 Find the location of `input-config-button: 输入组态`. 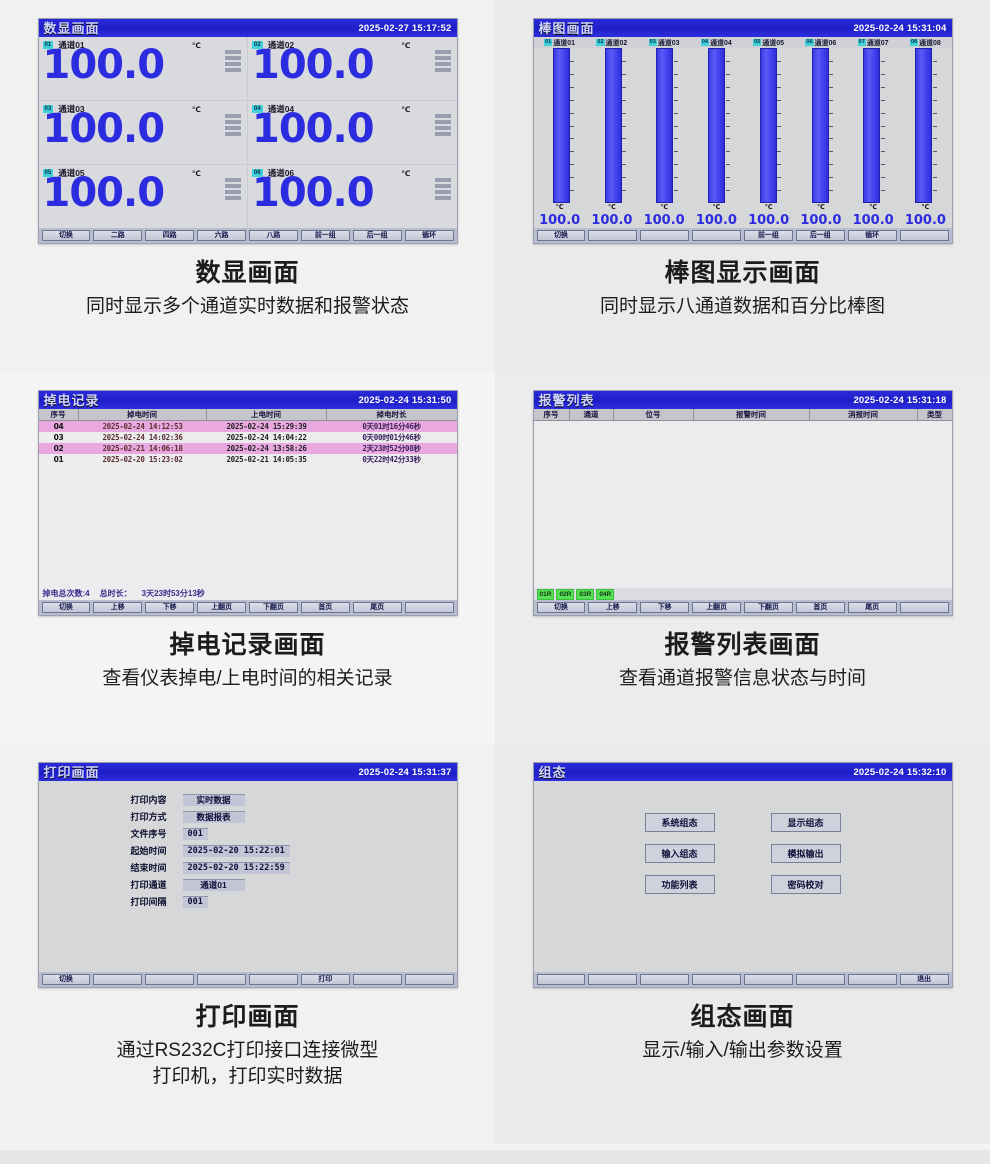

input-config-button: 输入组态 is located at coordinates (679, 853).